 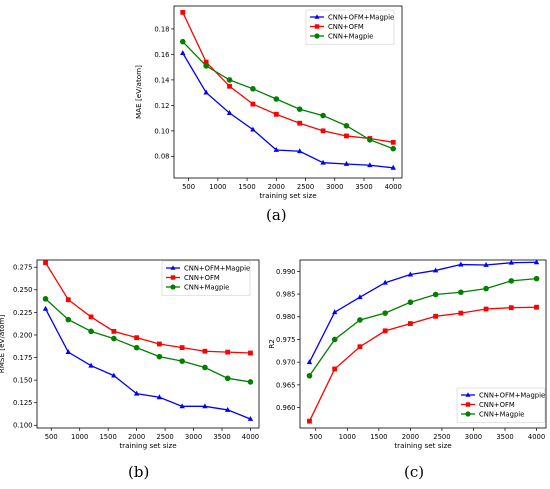 What do you see at coordinates (161, 80) in the screenshot?
I see `y-tick-label: 0.14` at bounding box center [161, 80].